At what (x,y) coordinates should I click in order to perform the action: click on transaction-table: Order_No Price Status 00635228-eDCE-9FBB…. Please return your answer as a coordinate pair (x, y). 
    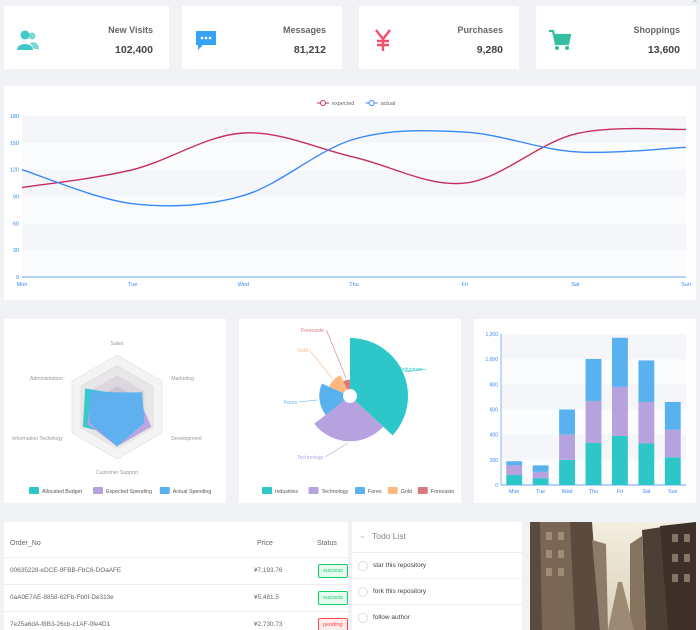
    Looking at the image, I should click on (176, 576).